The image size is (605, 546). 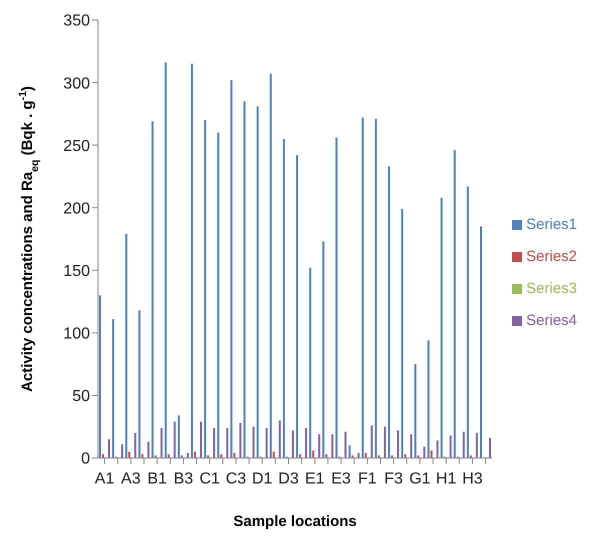 What do you see at coordinates (184, 479) in the screenshot?
I see `x-tick-label: B3` at bounding box center [184, 479].